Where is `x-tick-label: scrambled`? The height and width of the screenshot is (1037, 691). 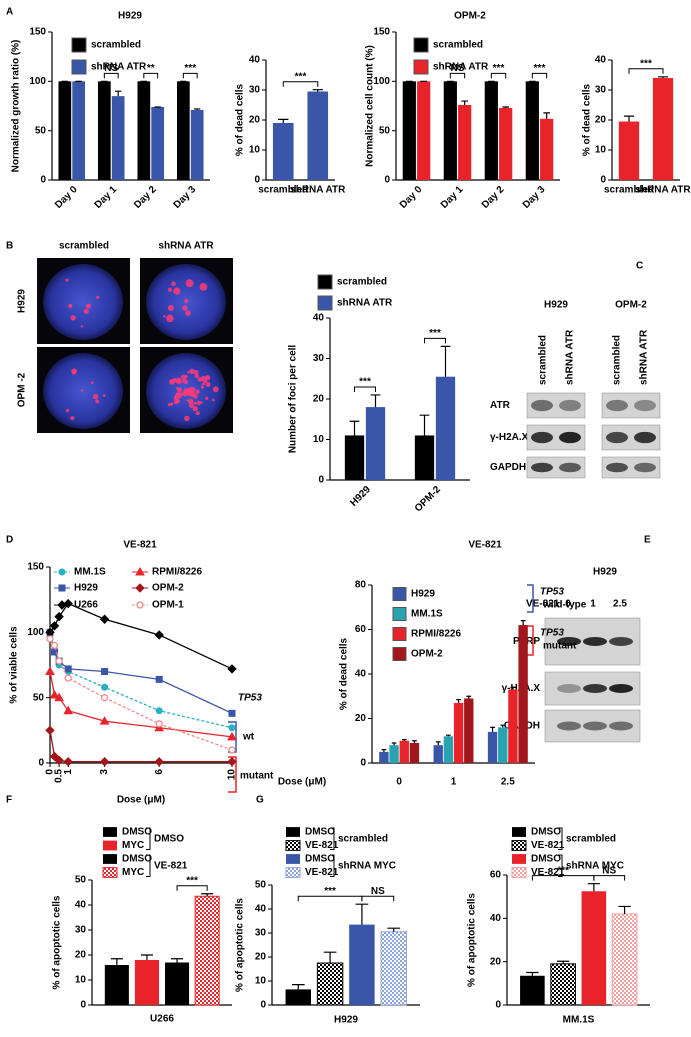 x-tick-label: scrambled is located at coordinates (283, 190).